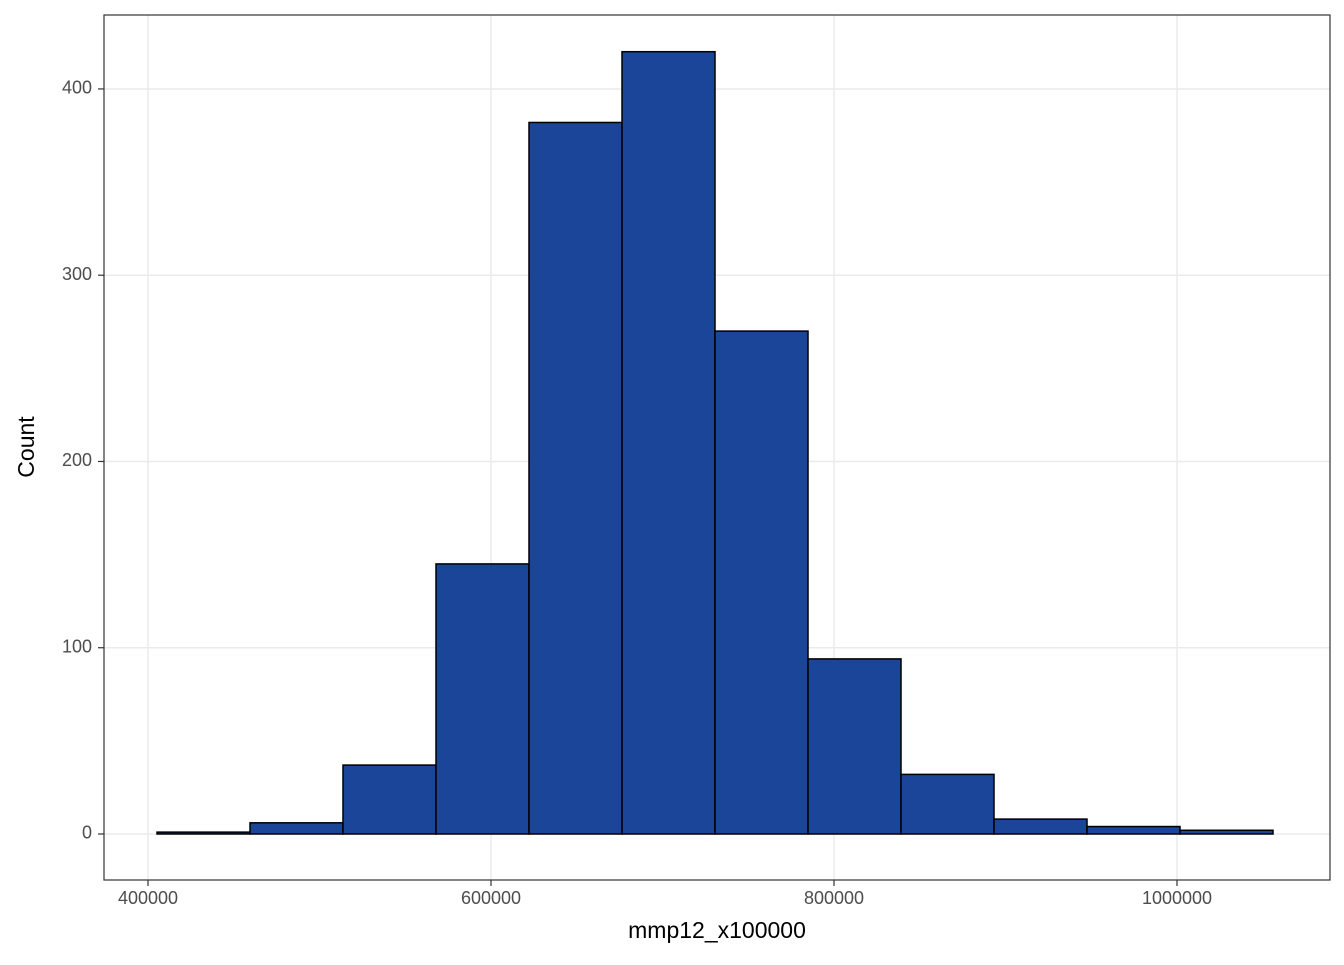 The width and height of the screenshot is (1344, 965). Describe the element at coordinates (148, 898) in the screenshot. I see `x-tick-label: 400000` at that location.